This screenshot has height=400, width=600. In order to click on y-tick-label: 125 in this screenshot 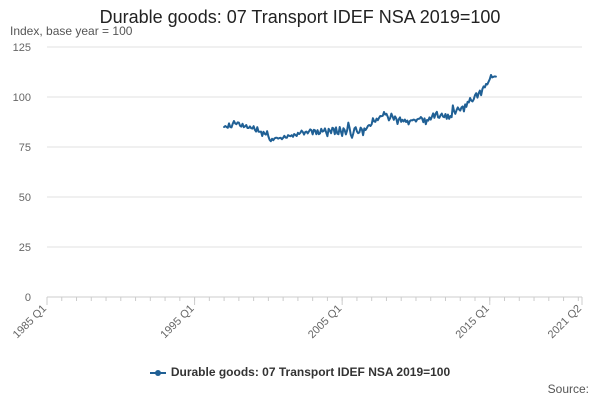, I will do `click(22, 48)`.